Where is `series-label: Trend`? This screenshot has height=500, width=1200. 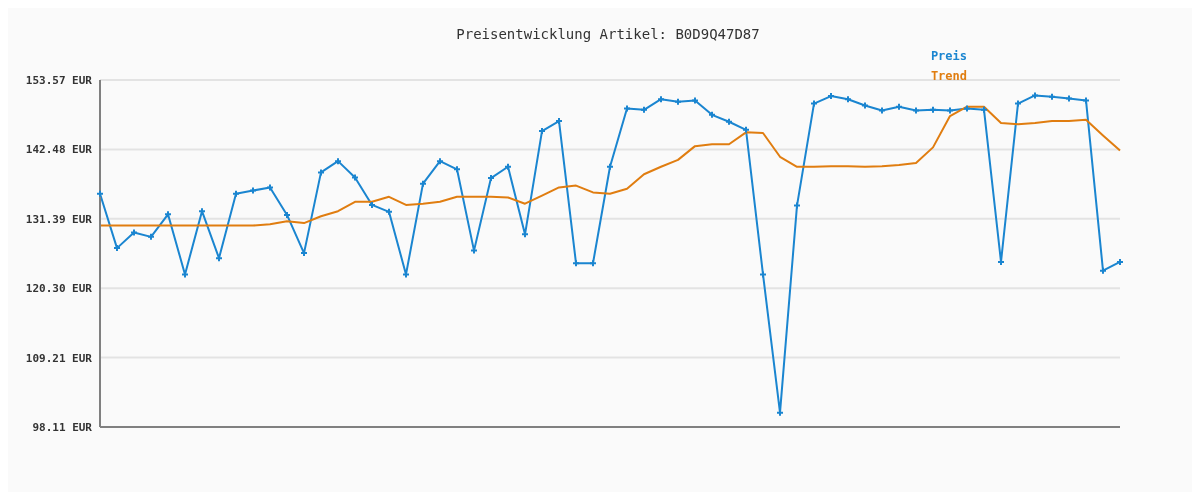
series-label: Trend is located at coordinates (948, 76).